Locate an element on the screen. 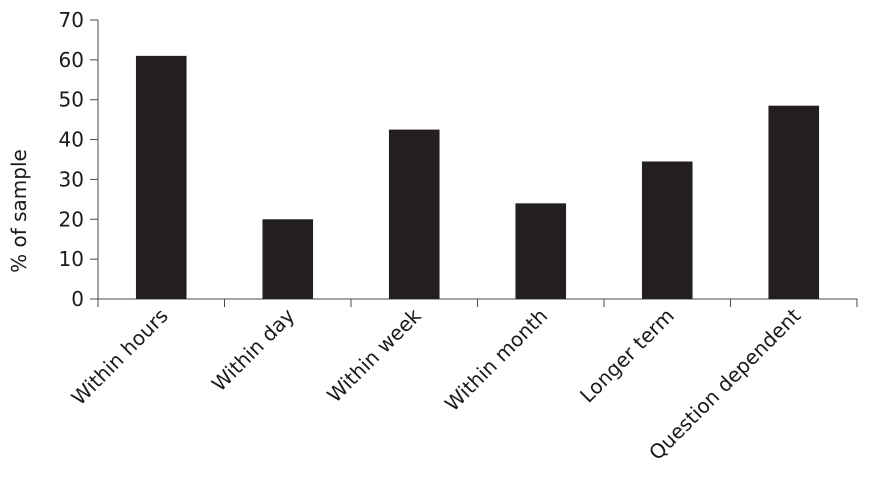 Image resolution: width=875 pixels, height=477 pixels. y-tick-label: 10 is located at coordinates (71, 259).